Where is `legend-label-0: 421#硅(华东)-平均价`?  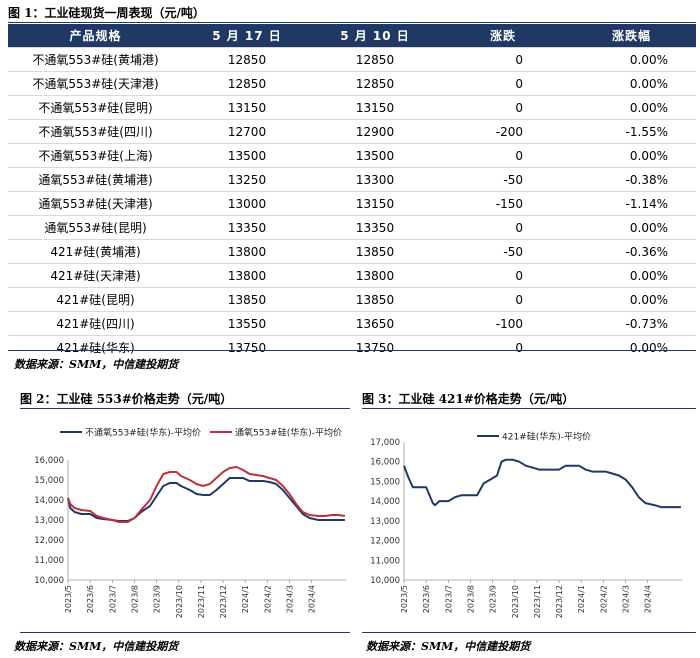 legend-label-0: 421#硅(华东)-平均价 is located at coordinates (546, 437).